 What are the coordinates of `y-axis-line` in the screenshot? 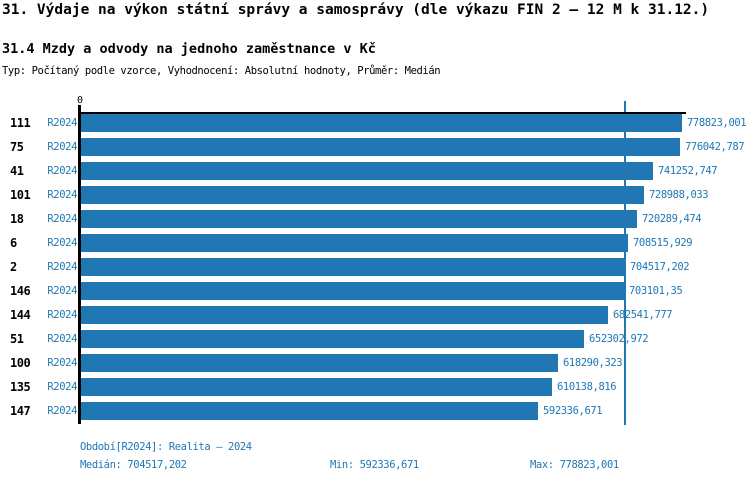 It's located at (79, 264).